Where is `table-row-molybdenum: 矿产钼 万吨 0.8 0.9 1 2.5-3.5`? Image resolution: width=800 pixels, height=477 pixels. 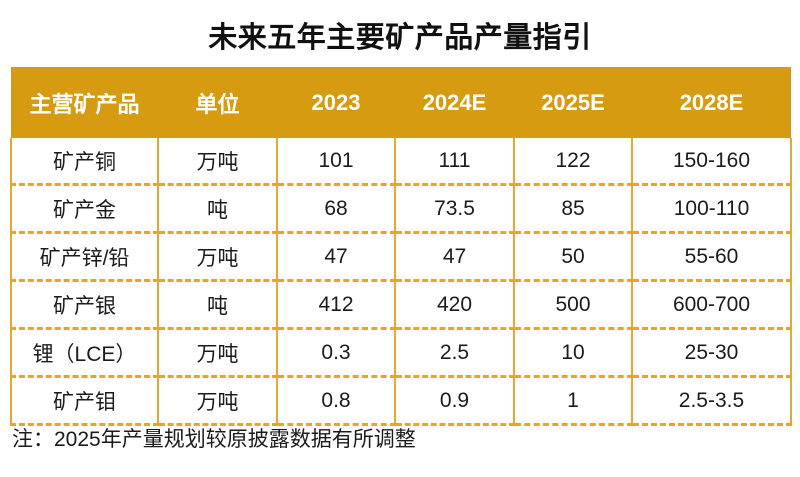 table-row-molybdenum: 矿产钼 万吨 0.8 0.9 1 2.5-3.5 is located at coordinates (401, 401).